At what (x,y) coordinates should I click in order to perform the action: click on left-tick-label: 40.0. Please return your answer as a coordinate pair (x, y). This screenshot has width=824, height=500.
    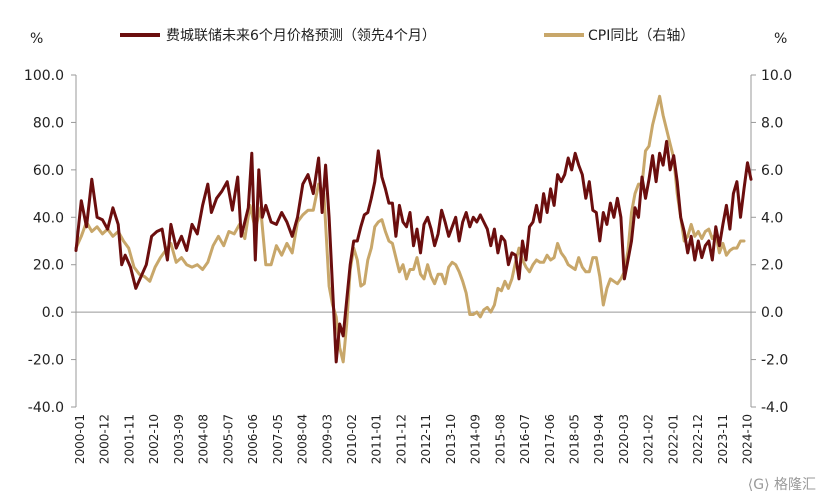
    Looking at the image, I should click on (48, 218).